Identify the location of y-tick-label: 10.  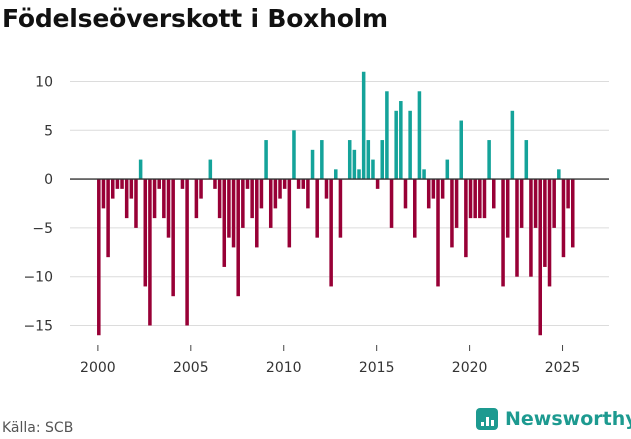
(44, 83).